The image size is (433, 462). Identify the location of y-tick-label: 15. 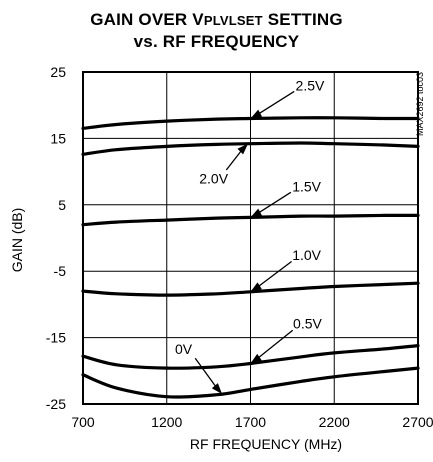
(58, 138).